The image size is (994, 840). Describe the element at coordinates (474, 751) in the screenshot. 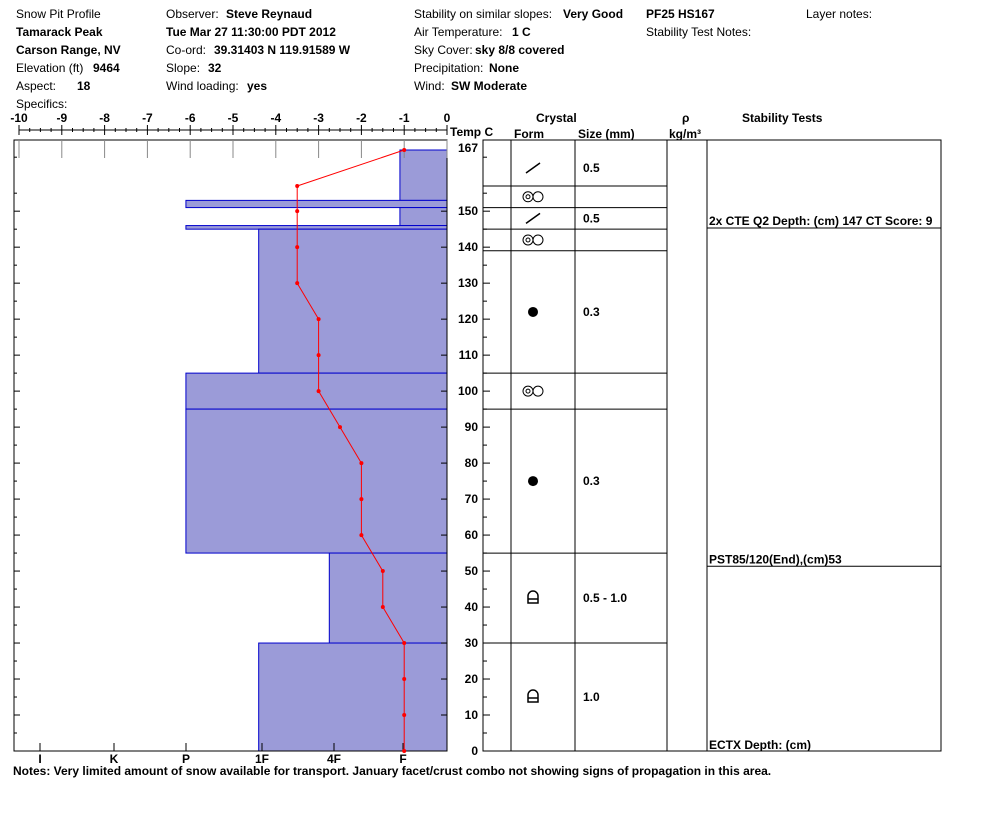

I see `height-tick-label-0: 0` at that location.